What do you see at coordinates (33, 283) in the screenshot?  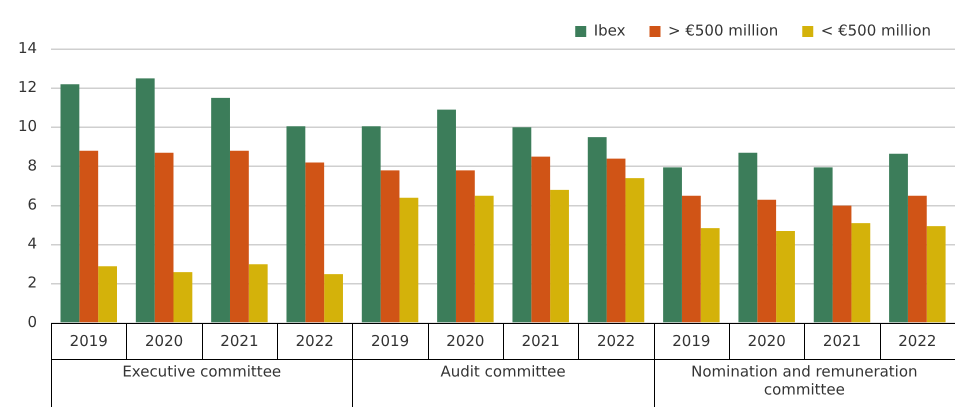 I see `y-tick-label: 2` at bounding box center [33, 283].